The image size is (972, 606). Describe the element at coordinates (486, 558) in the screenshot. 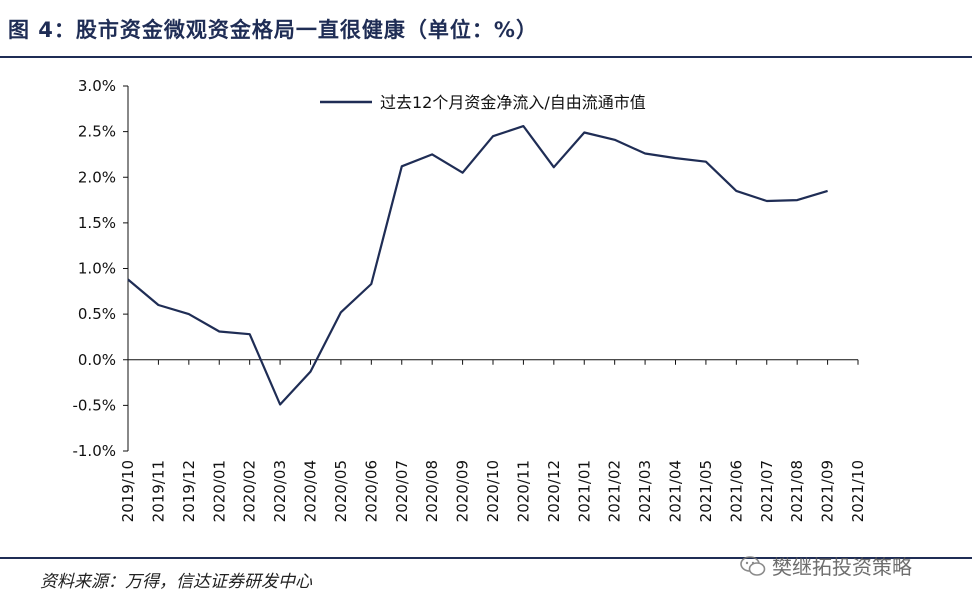

I see `bottom-divider` at that location.